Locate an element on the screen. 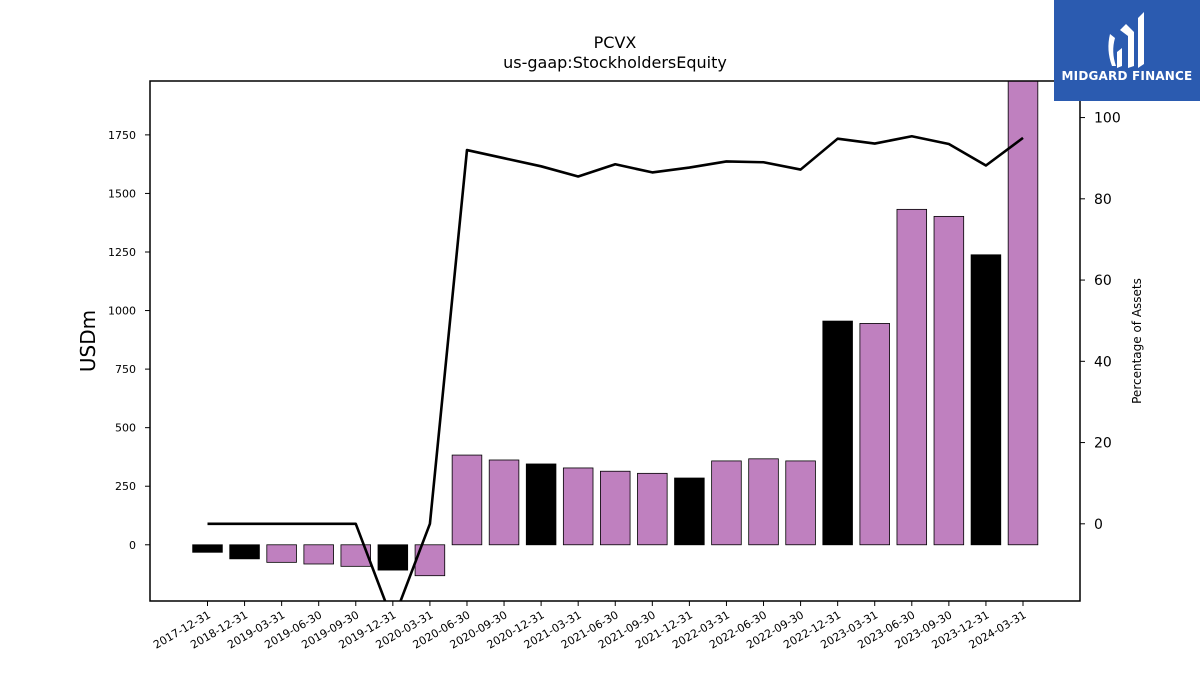  y2-tick-label: 20 is located at coordinates (1103, 444).